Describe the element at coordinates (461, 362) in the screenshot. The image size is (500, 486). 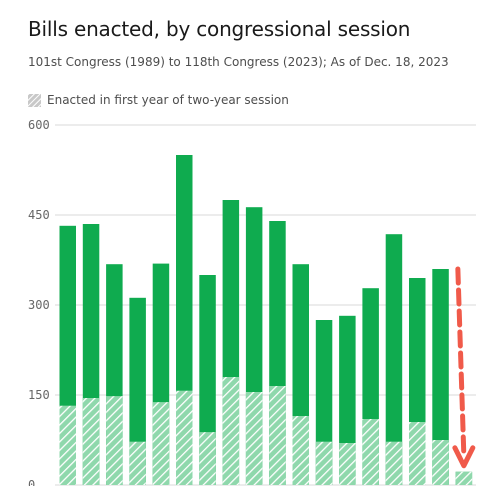
I see `arrow-shaft` at that location.